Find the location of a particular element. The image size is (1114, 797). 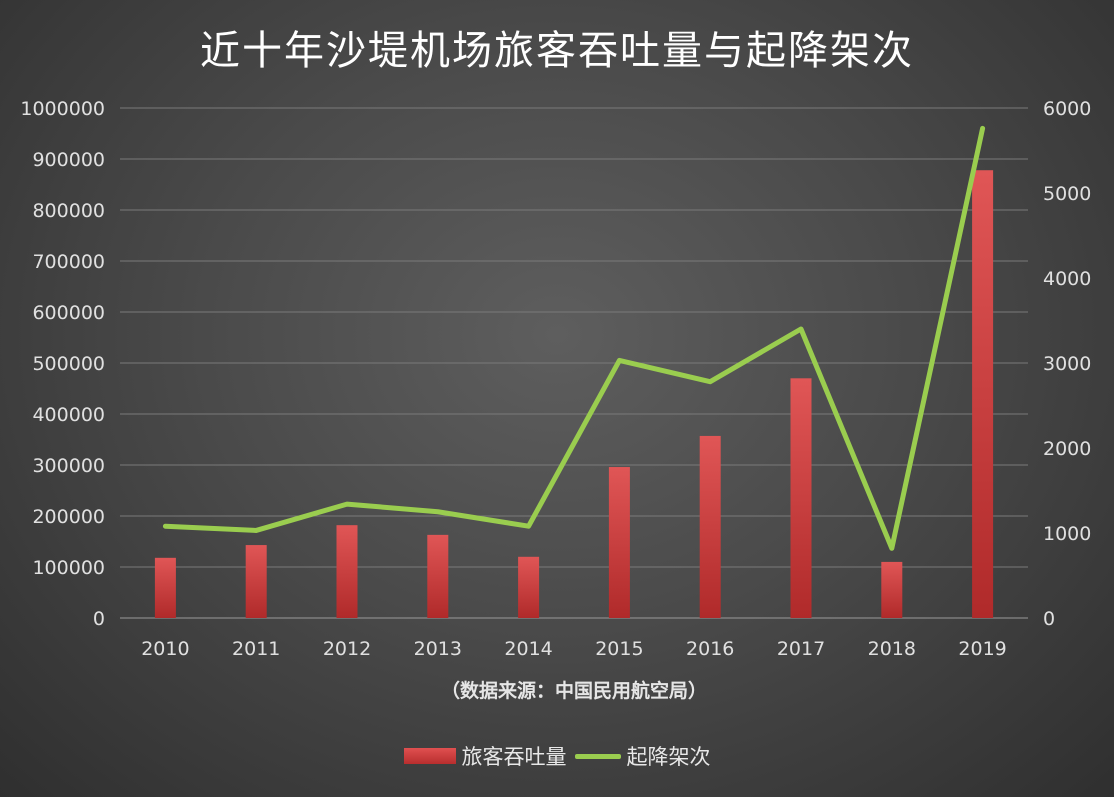

x-tick-label: 2016 is located at coordinates (710, 649).